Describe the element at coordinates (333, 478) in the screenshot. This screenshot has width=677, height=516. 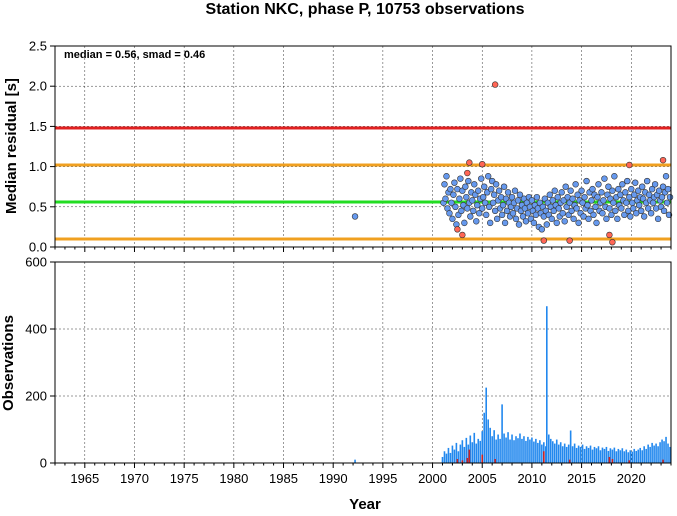
I see `x-tick-label: 1990` at that location.